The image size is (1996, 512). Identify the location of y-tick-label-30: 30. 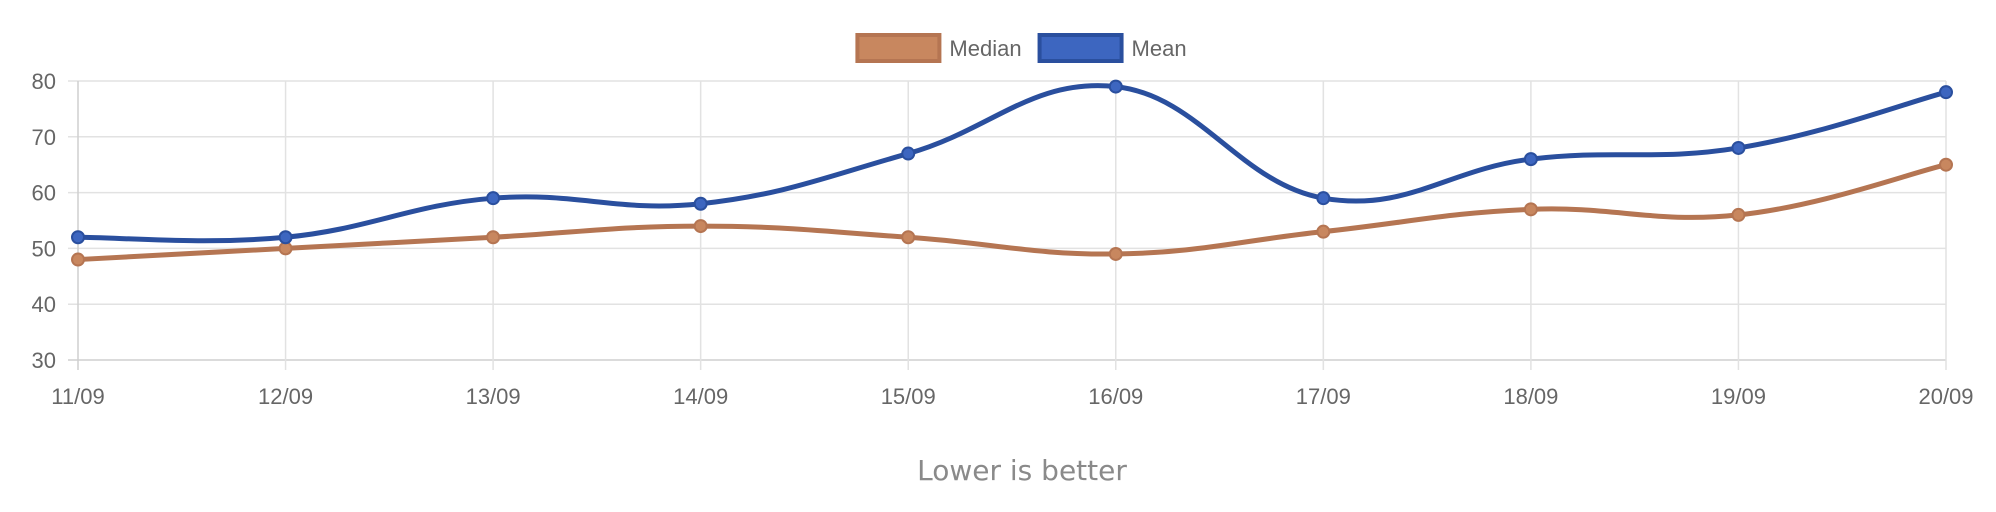
(44, 360).